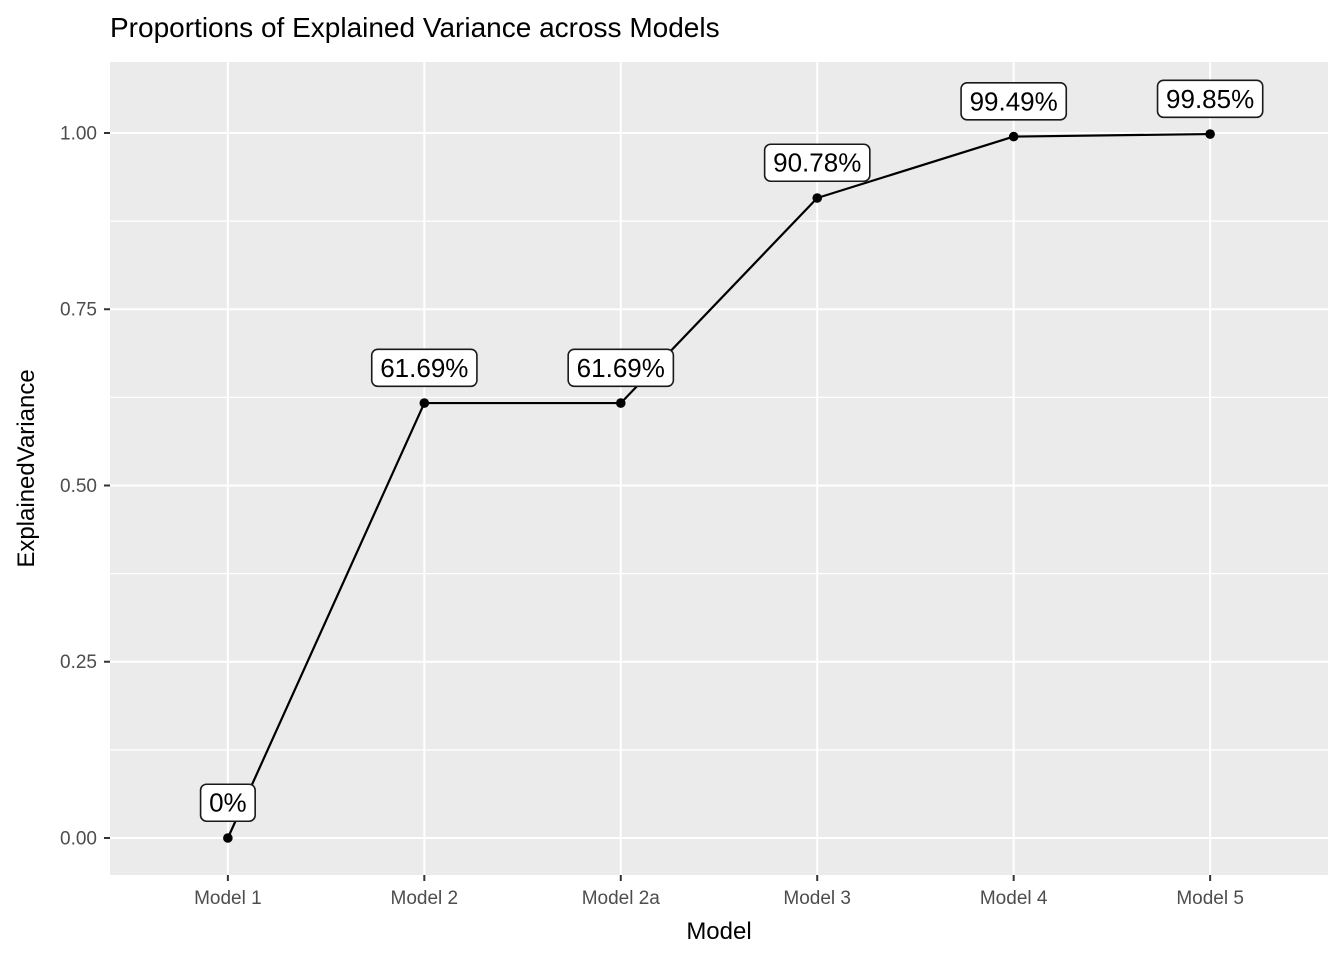 The image size is (1344, 960). Describe the element at coordinates (78, 662) in the screenshot. I see `y-tick-label: 0.25` at that location.